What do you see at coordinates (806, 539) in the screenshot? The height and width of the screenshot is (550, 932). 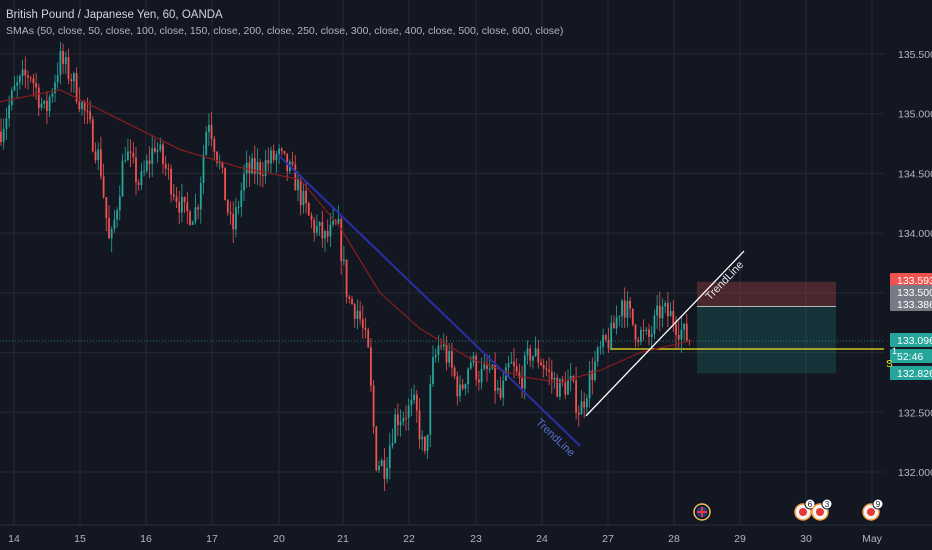 I see `x-tick-label: 30` at bounding box center [806, 539].